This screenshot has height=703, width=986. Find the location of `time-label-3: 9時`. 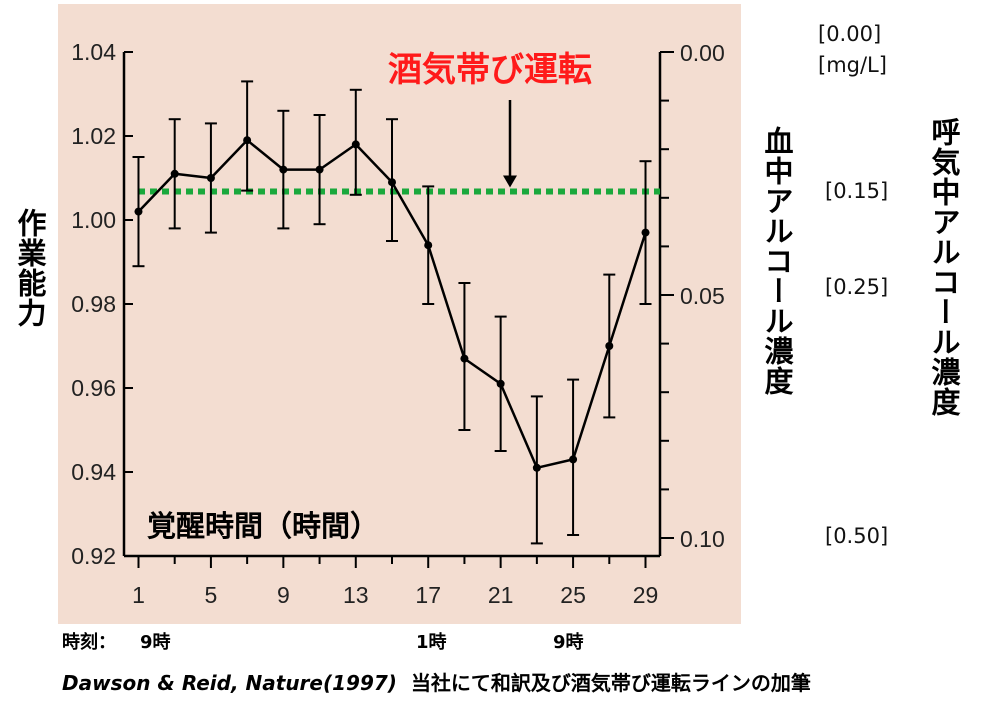

time-label-3: 9時 is located at coordinates (568, 642).